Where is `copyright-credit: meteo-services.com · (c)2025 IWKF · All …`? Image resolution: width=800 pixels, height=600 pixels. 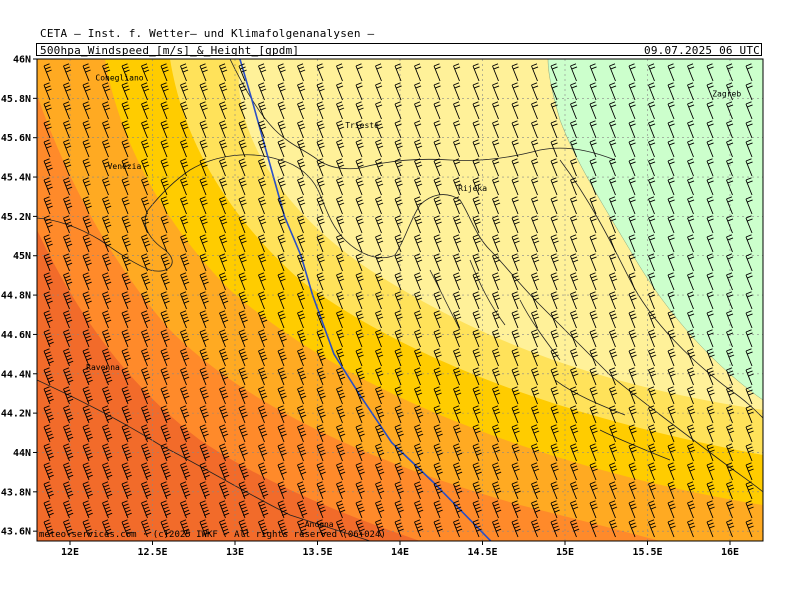 copyright-credit: meteo-services.com · (c)2025 IWKF · All … is located at coordinates (212, 535).